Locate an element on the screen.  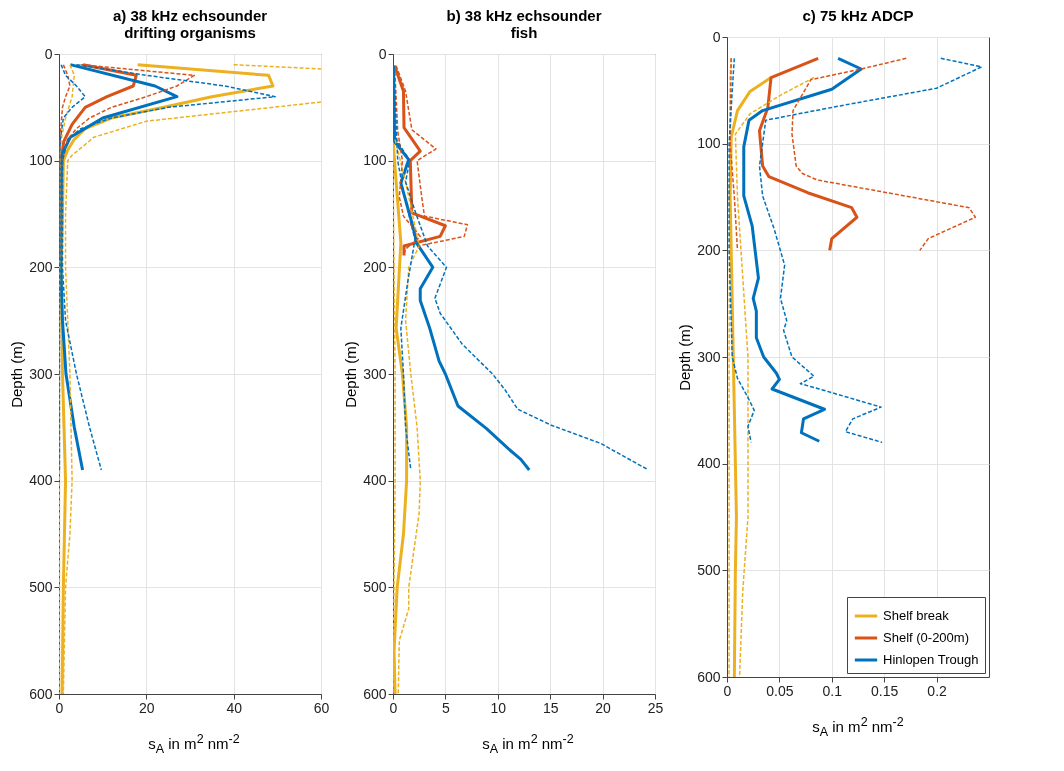
x-tick-label: 10 is located at coordinates (498, 707).